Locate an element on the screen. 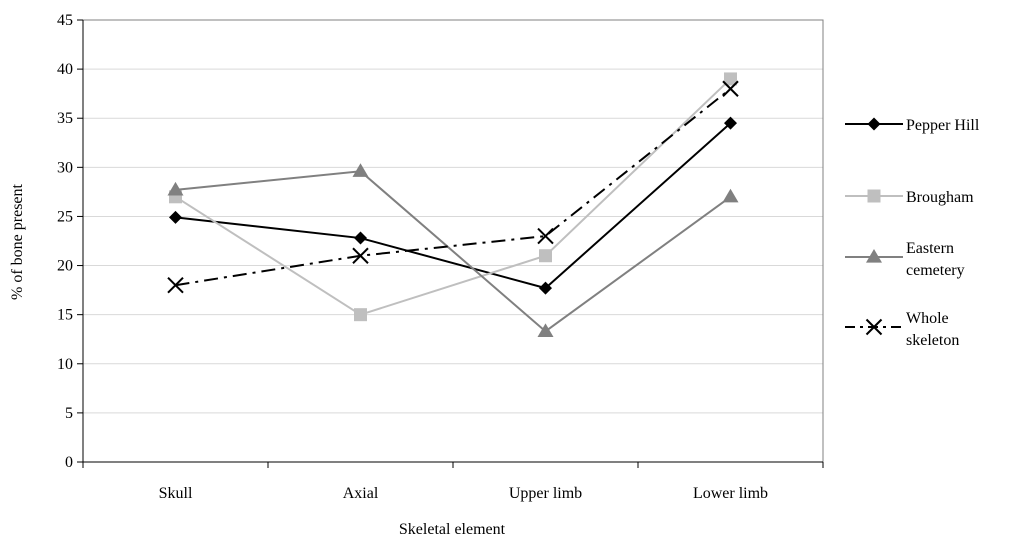  y-tick-label: 15 is located at coordinates (65, 315).